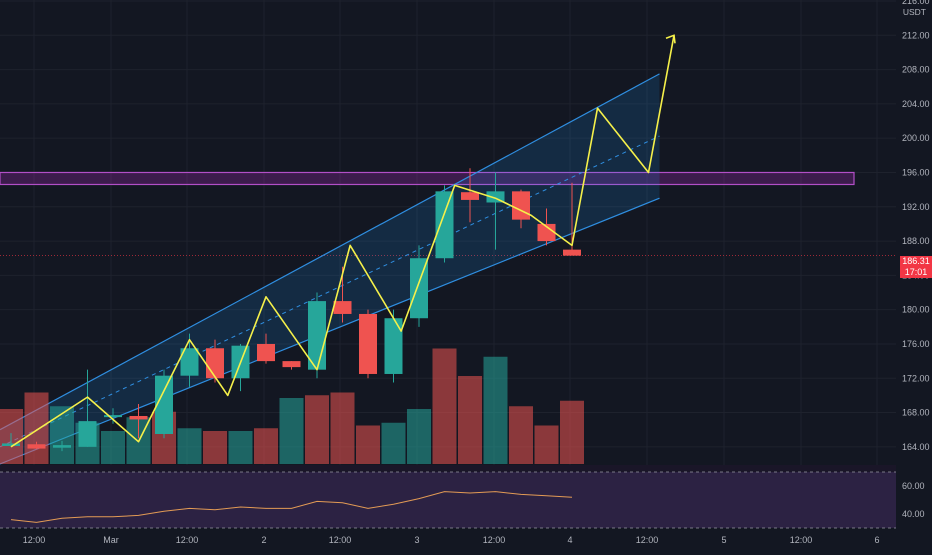 The height and width of the screenshot is (555, 932). Describe the element at coordinates (916, 70) in the screenshot. I see `price-tick-label: 208.00` at that location.